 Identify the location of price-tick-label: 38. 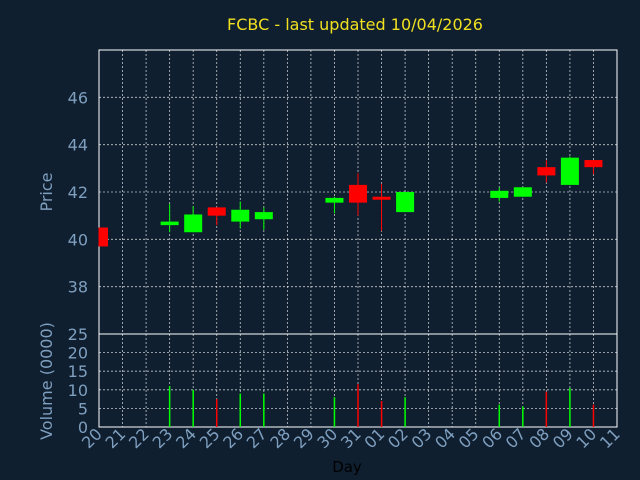
(78, 287).